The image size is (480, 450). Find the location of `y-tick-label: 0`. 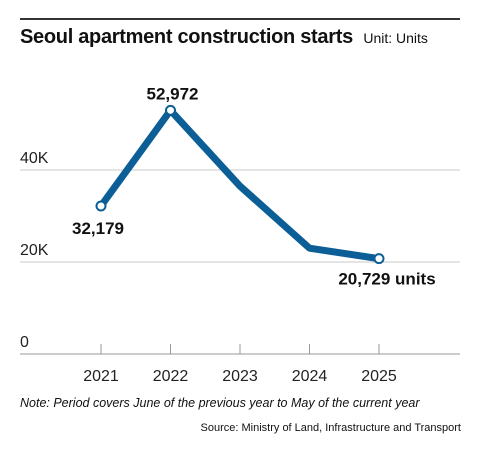

y-tick-label: 0 is located at coordinates (24, 342).